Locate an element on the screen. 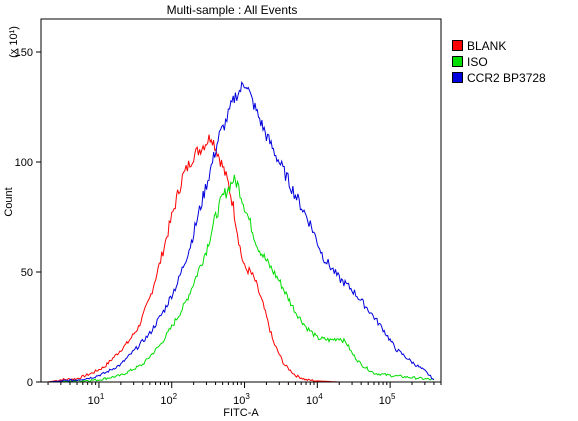  y-tick-label: 150 is located at coordinates (24, 53).